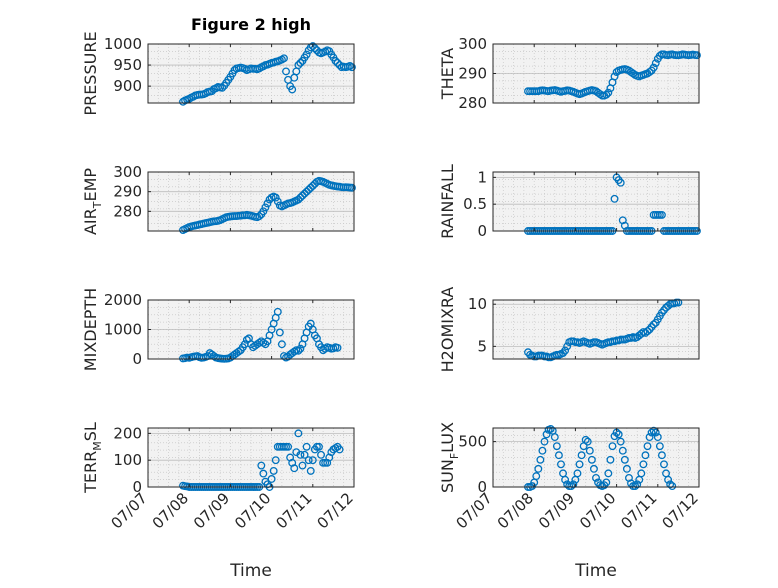 The image size is (778, 588). Describe the element at coordinates (447, 201) in the screenshot. I see `y-axis-label: RAINFALL` at that location.